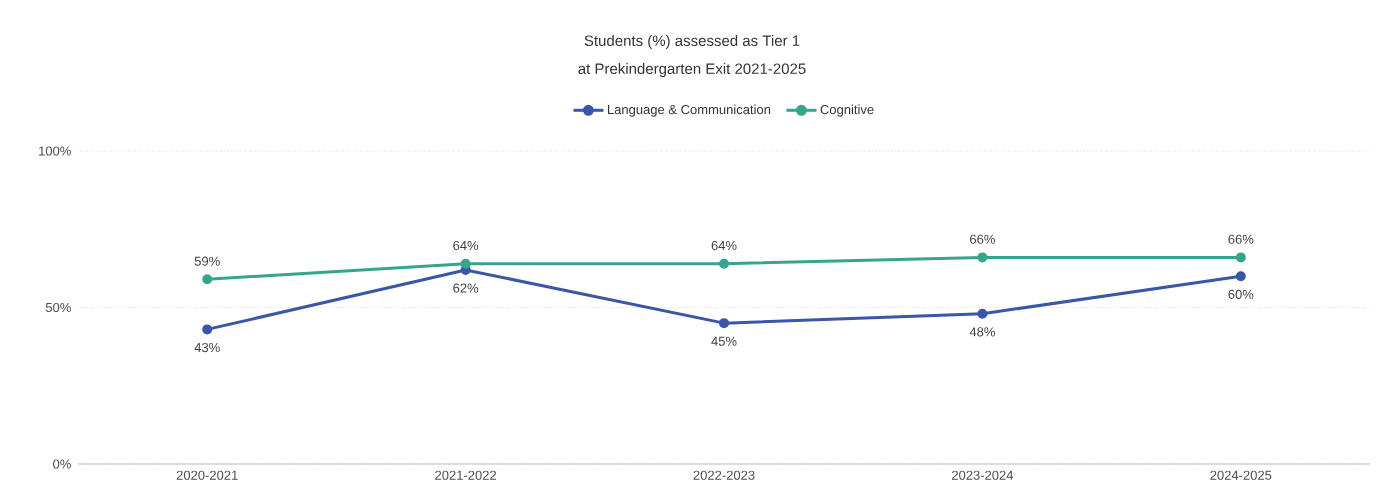 The width and height of the screenshot is (1385, 502). Describe the element at coordinates (689, 110) in the screenshot. I see `legend-label: Language & Communication` at that location.